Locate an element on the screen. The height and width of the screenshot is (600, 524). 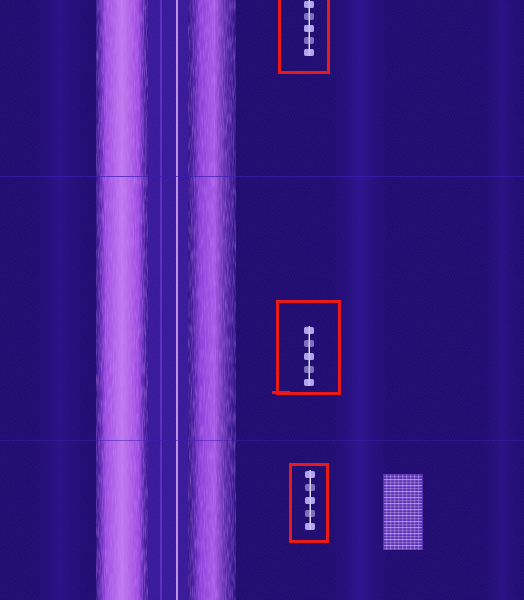
burst-signal is located at coordinates (403, 512).